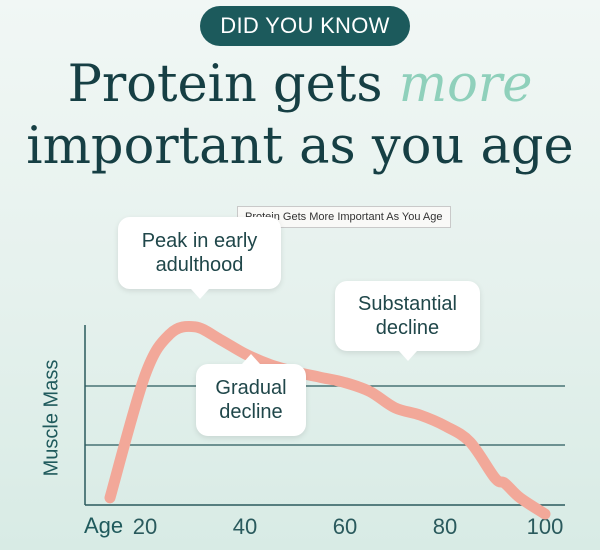 The image size is (600, 550). What do you see at coordinates (251, 388) in the screenshot?
I see `annotation-gradual-line-1: Gradual` at bounding box center [251, 388].